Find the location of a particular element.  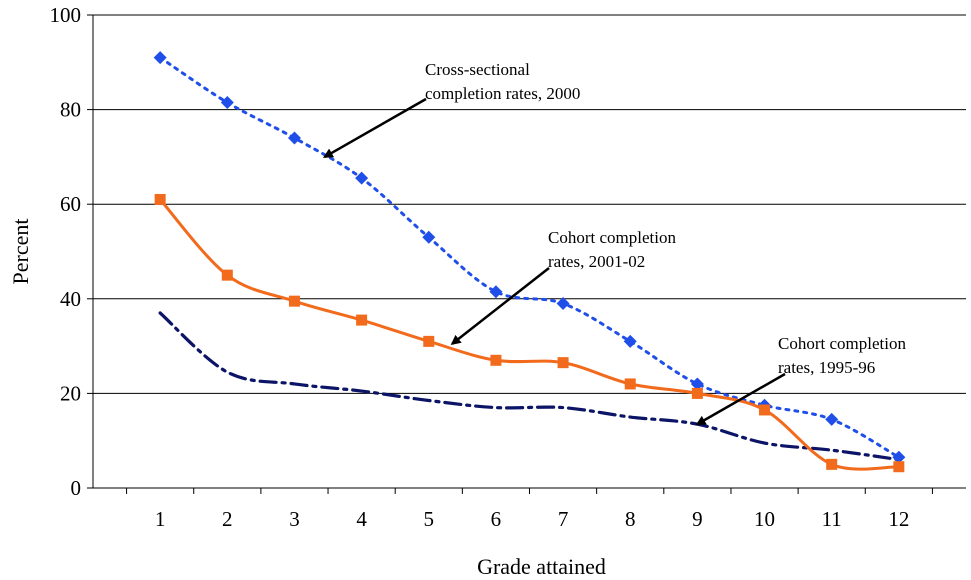

x-tick-label: 2 is located at coordinates (227, 519).